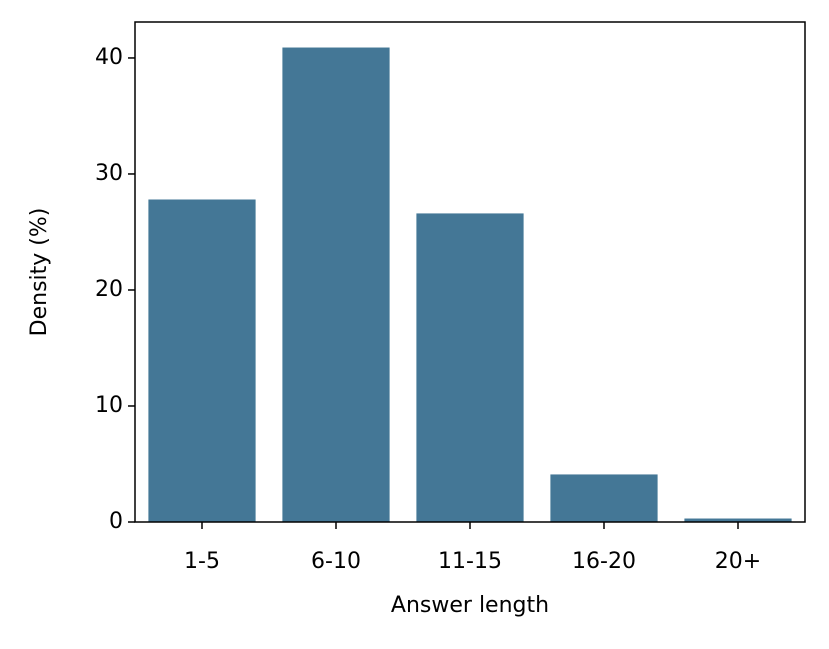  What do you see at coordinates (604, 561) in the screenshot?
I see `x-tick-label: 16-20` at bounding box center [604, 561].